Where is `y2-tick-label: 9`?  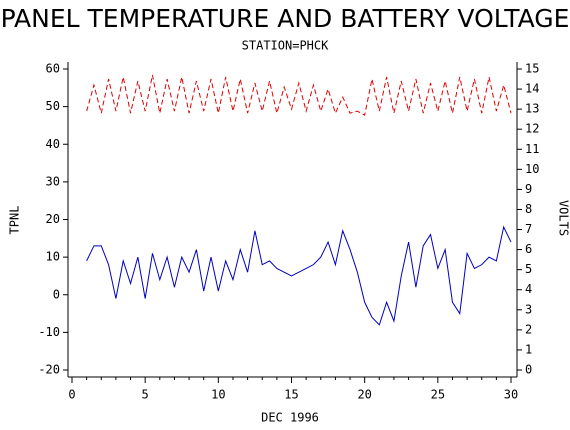 y2-tick-label: 9 is located at coordinates (528, 189).